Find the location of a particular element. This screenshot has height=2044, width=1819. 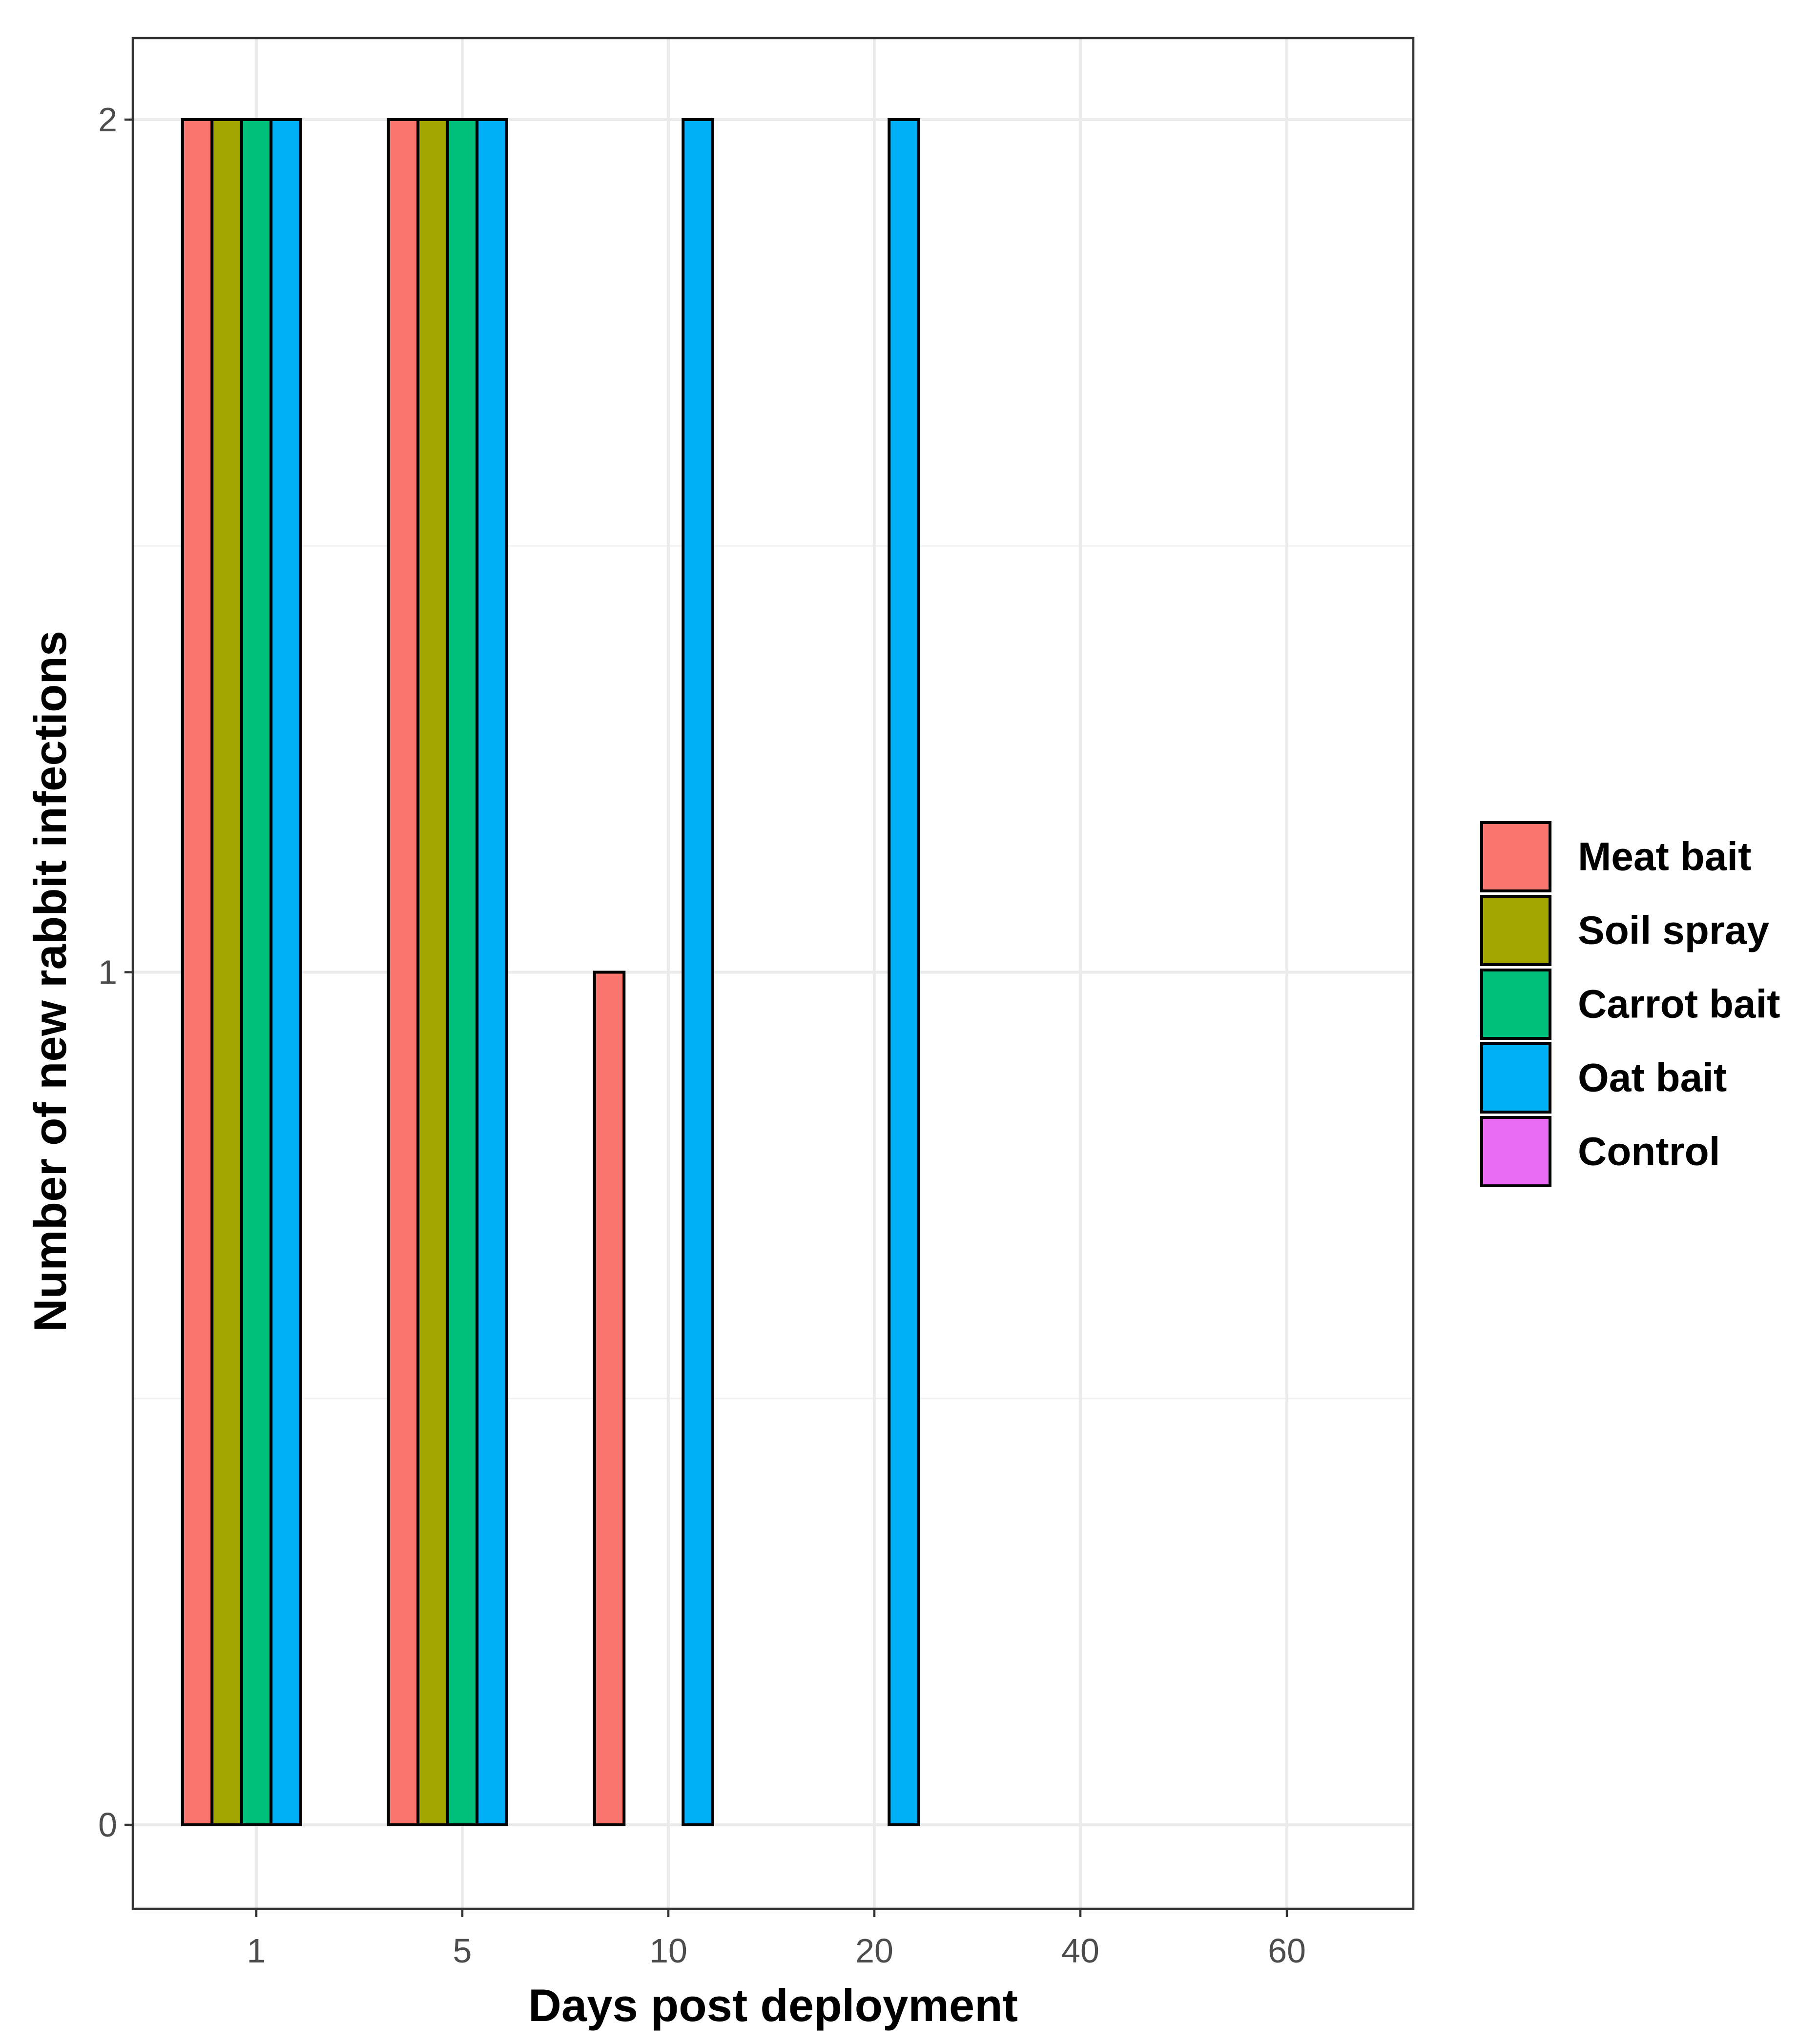

y-tick-label: 0 is located at coordinates (107, 1825).